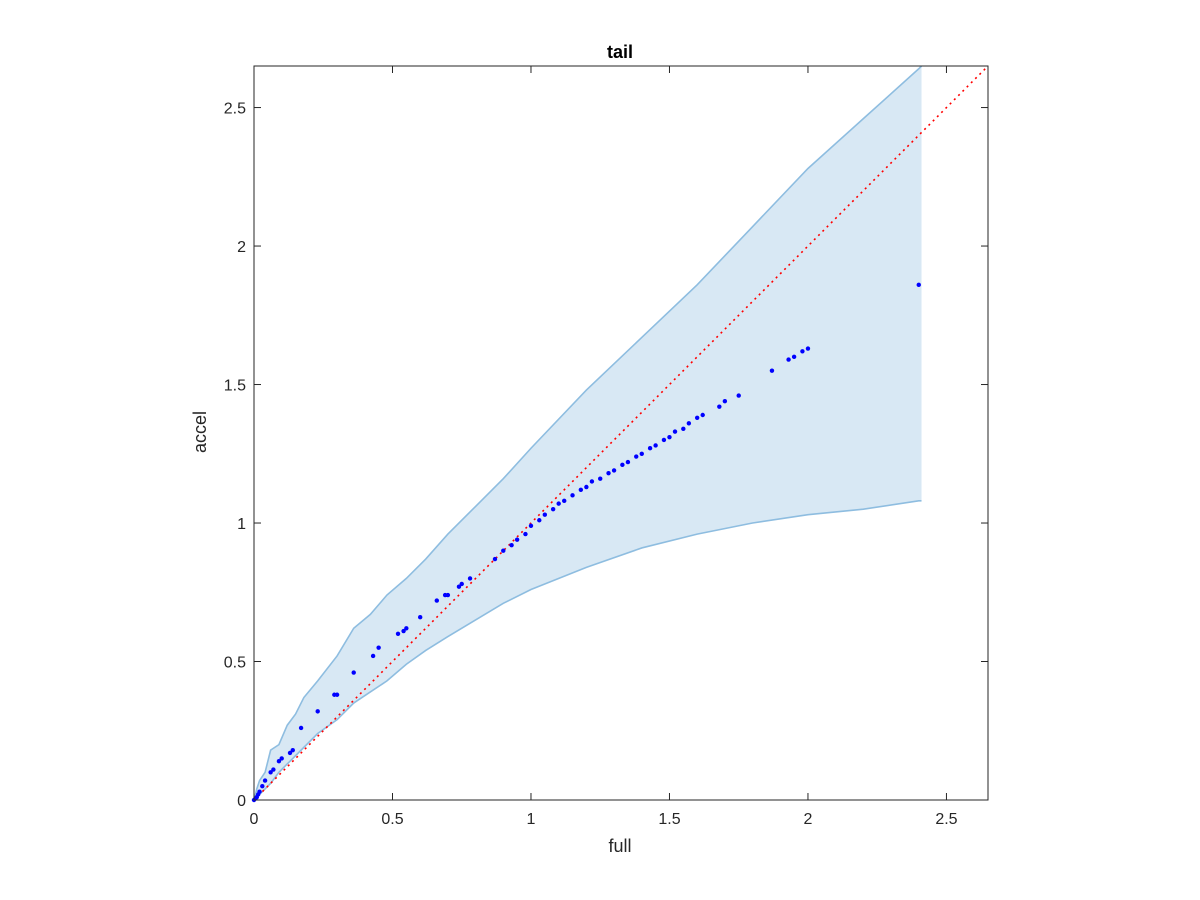 The width and height of the screenshot is (1200, 900). What do you see at coordinates (669, 819) in the screenshot?
I see `x-tick-label: 1.5` at bounding box center [669, 819].